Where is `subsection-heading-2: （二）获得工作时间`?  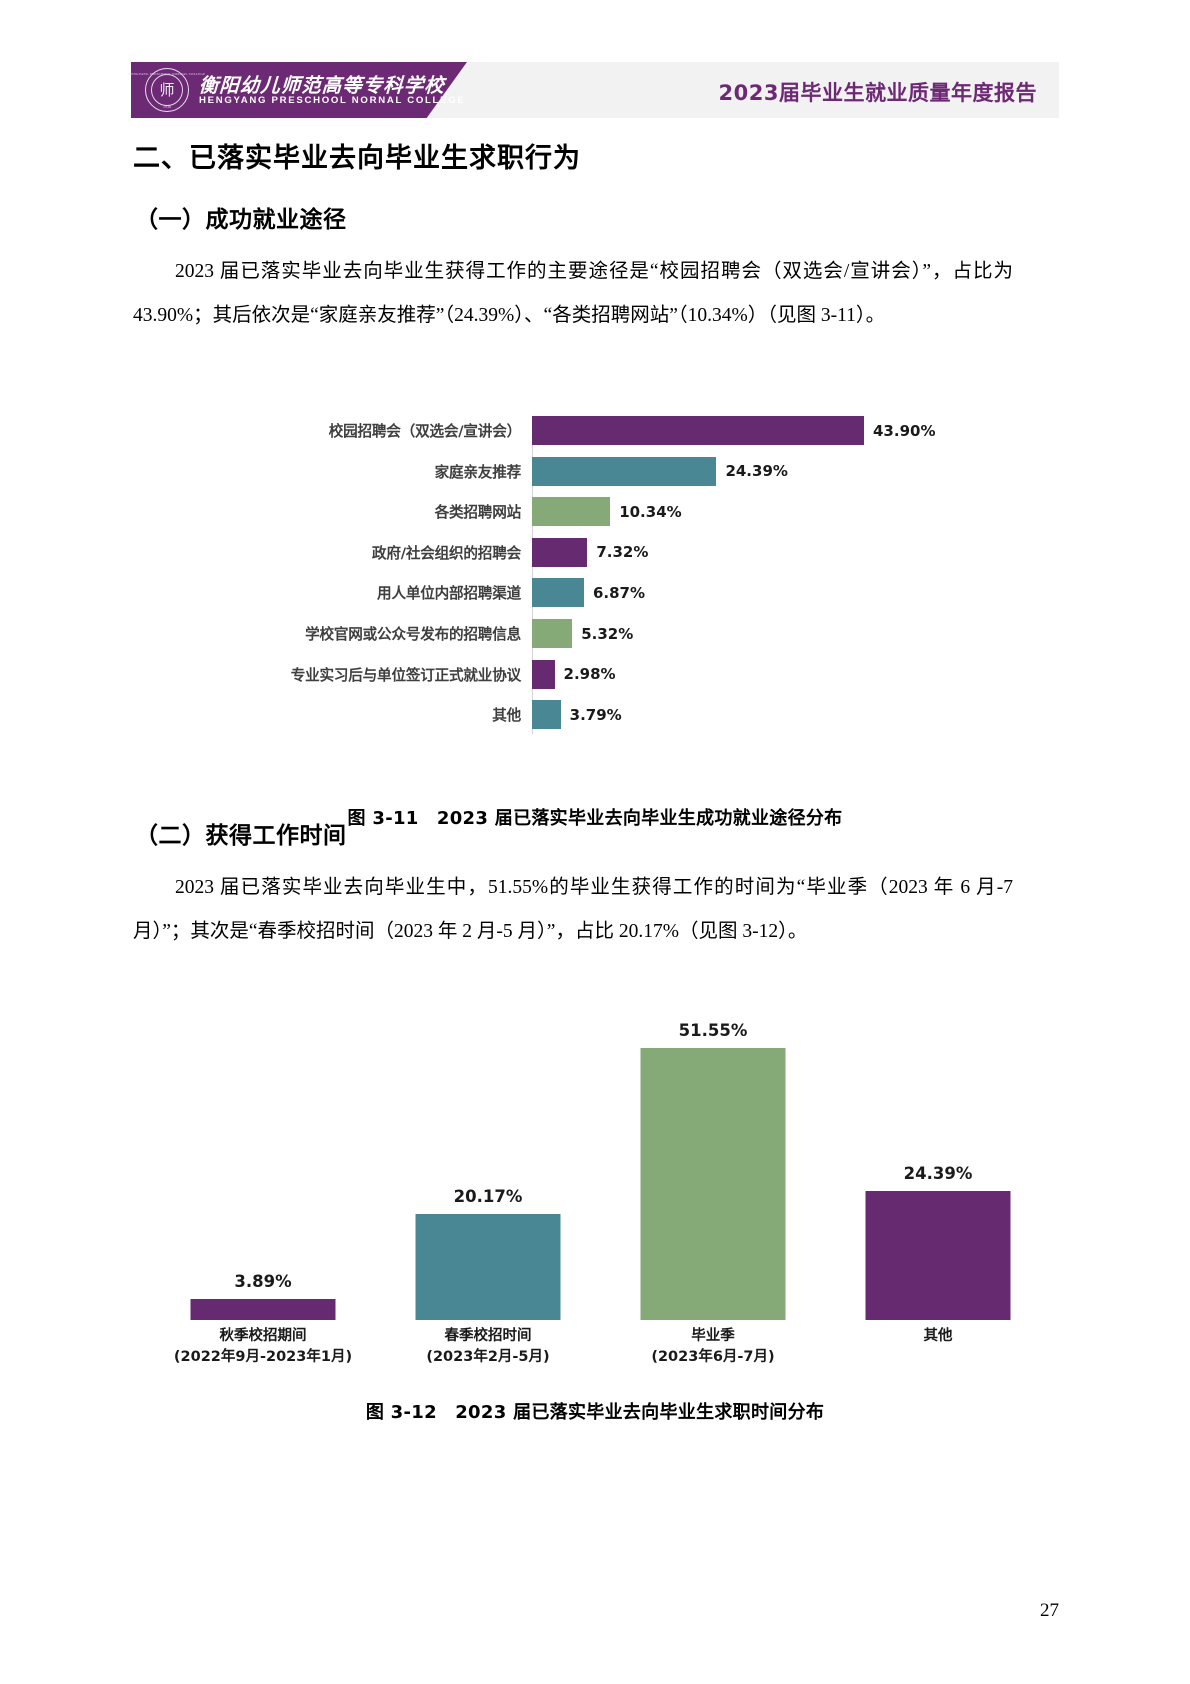
subsection-heading-2: （二）获得工作时间 is located at coordinates (241, 836).